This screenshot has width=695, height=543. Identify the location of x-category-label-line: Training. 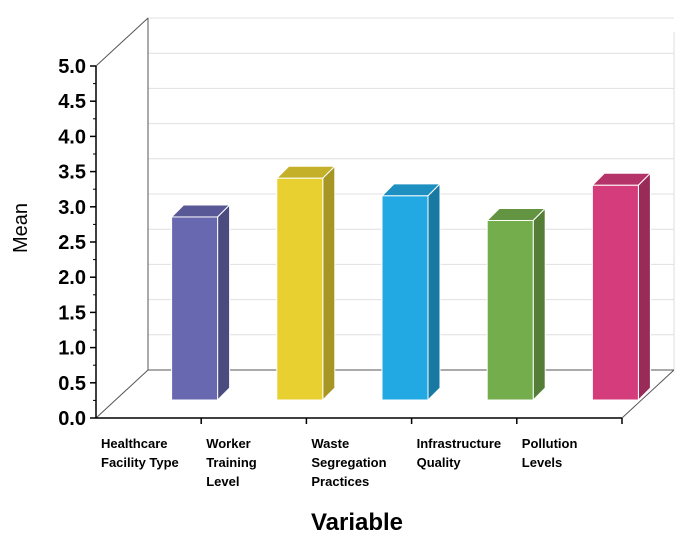
(231, 462).